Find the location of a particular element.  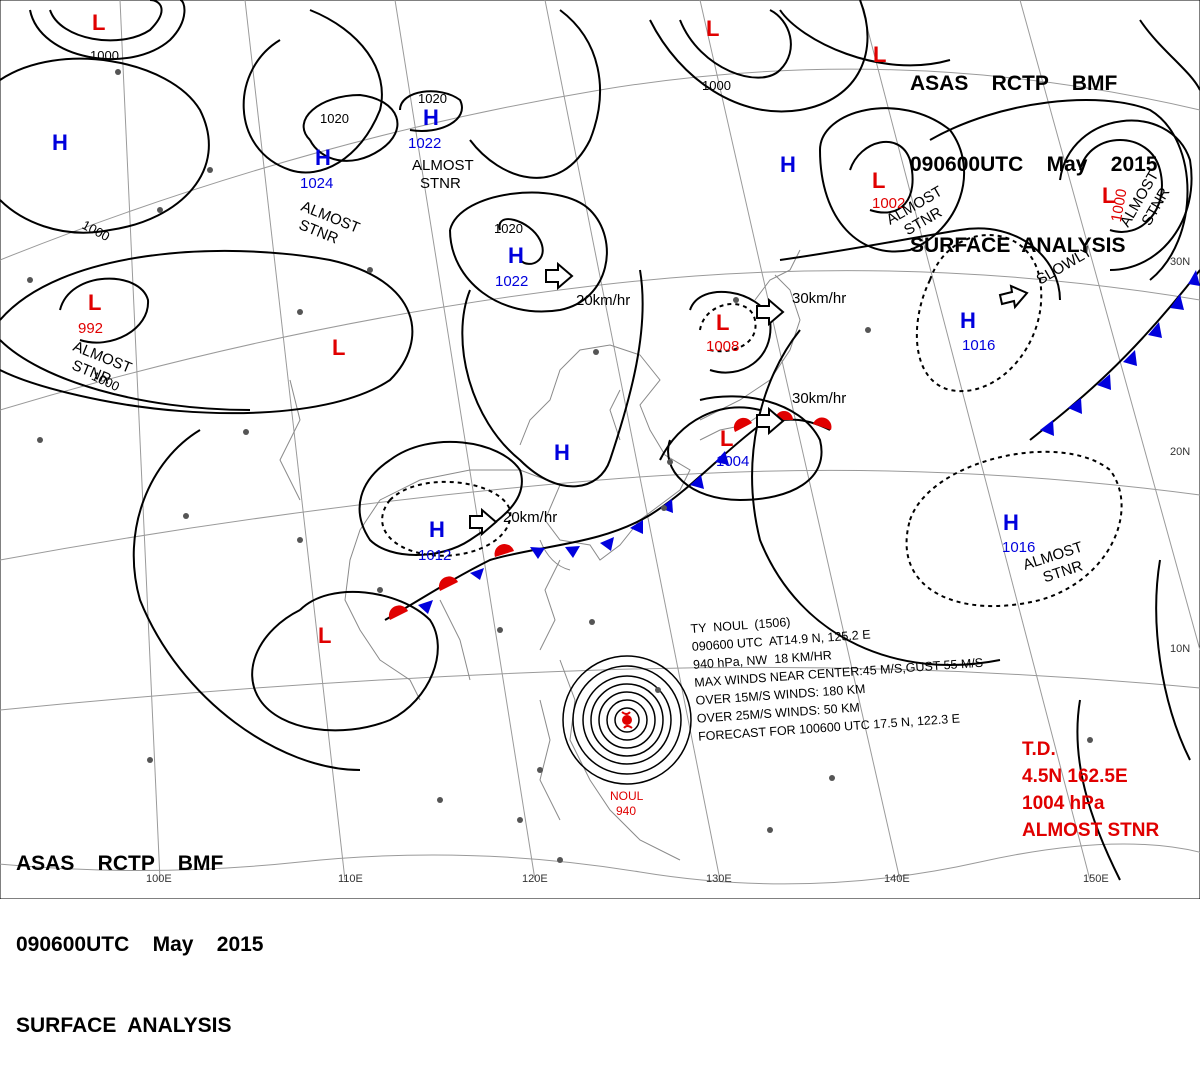

motion-arrows is located at coordinates (749, 399).